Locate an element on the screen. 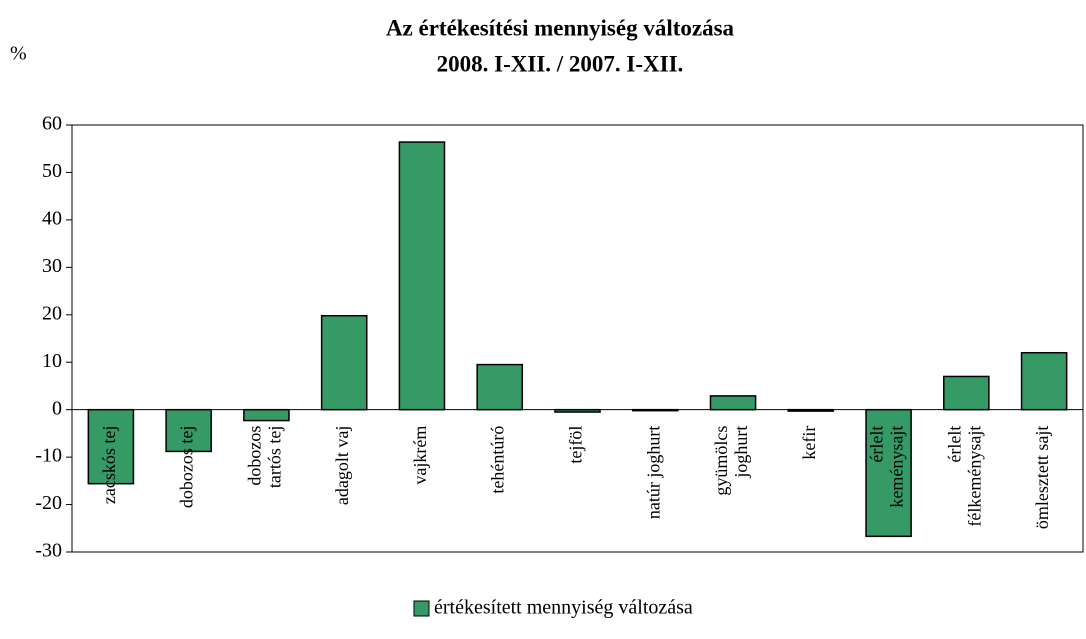  y-tick-label: 30 is located at coordinates (52, 266).